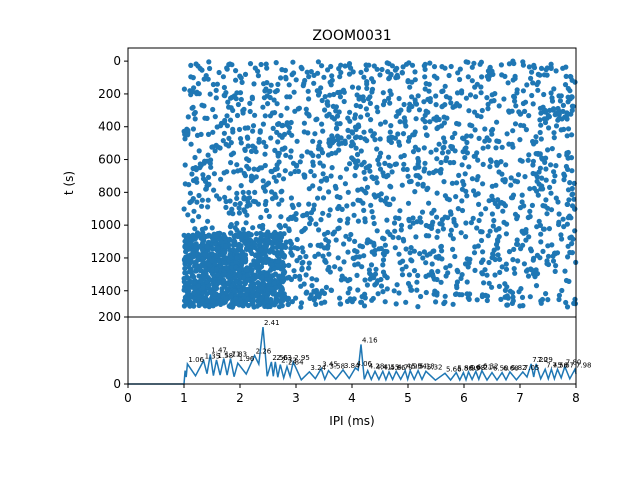 This screenshot has width=640, height=480. I want to click on peak-label: 2.72, so click(289, 361).